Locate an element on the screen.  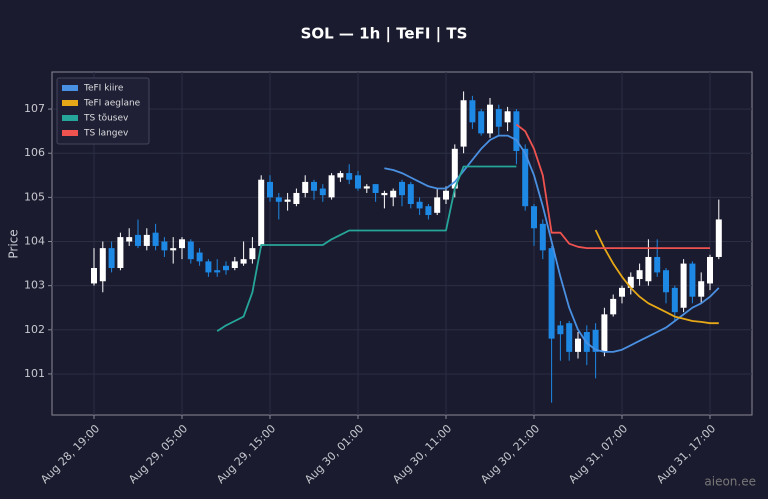
y-tick-label: 101 is located at coordinates (34, 373).